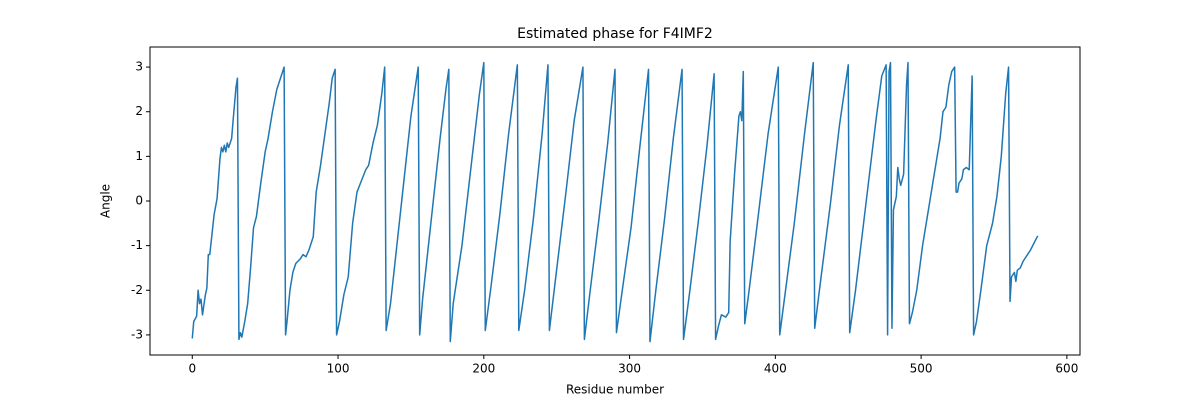  I want to click on y-tick-label: 3, so click(139, 67).